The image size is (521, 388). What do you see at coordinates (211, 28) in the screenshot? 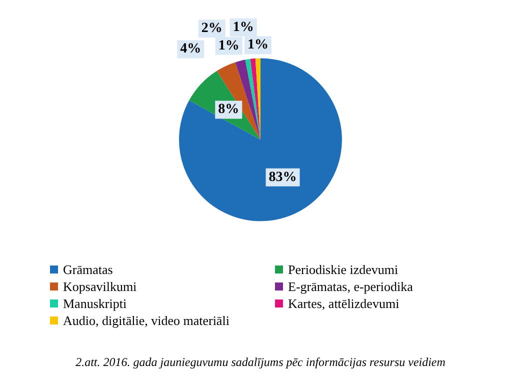
I see `data-label: 2%` at bounding box center [211, 28].